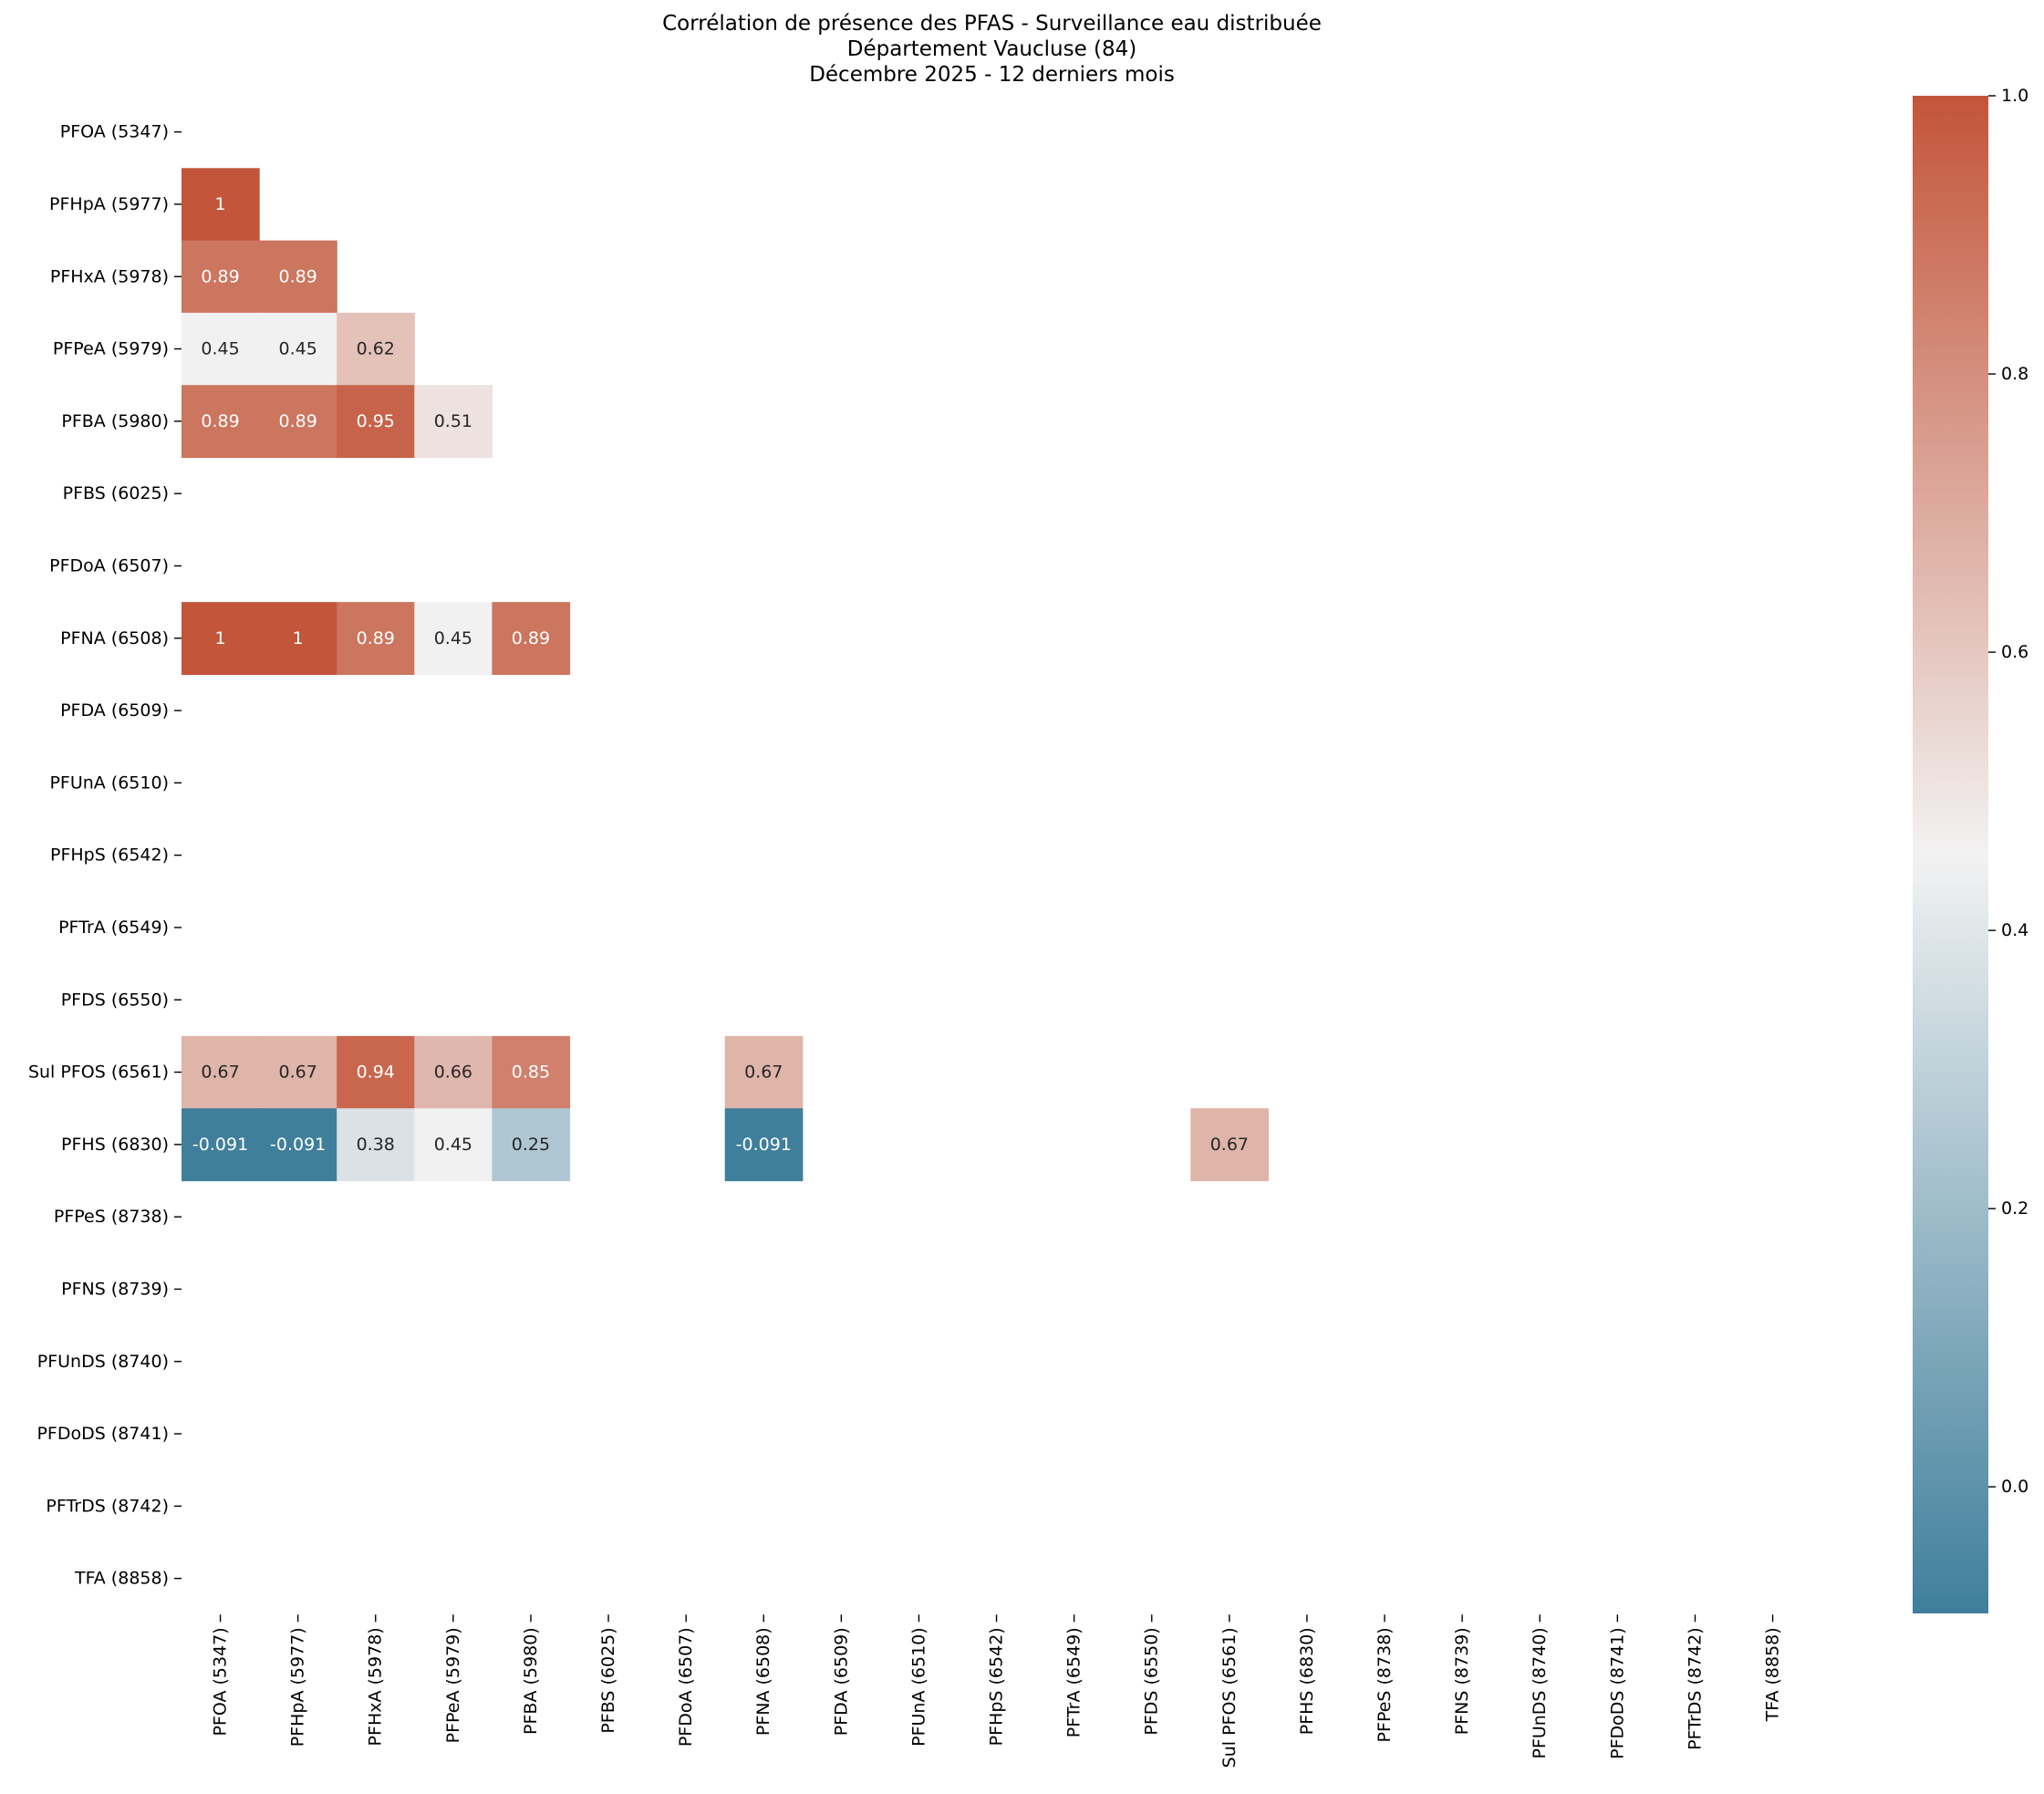 Image resolution: width=2044 pixels, height=1794 pixels. What do you see at coordinates (1617, 1693) in the screenshot?
I see `x-tick-label: PFDoDS (8741)` at bounding box center [1617, 1693].